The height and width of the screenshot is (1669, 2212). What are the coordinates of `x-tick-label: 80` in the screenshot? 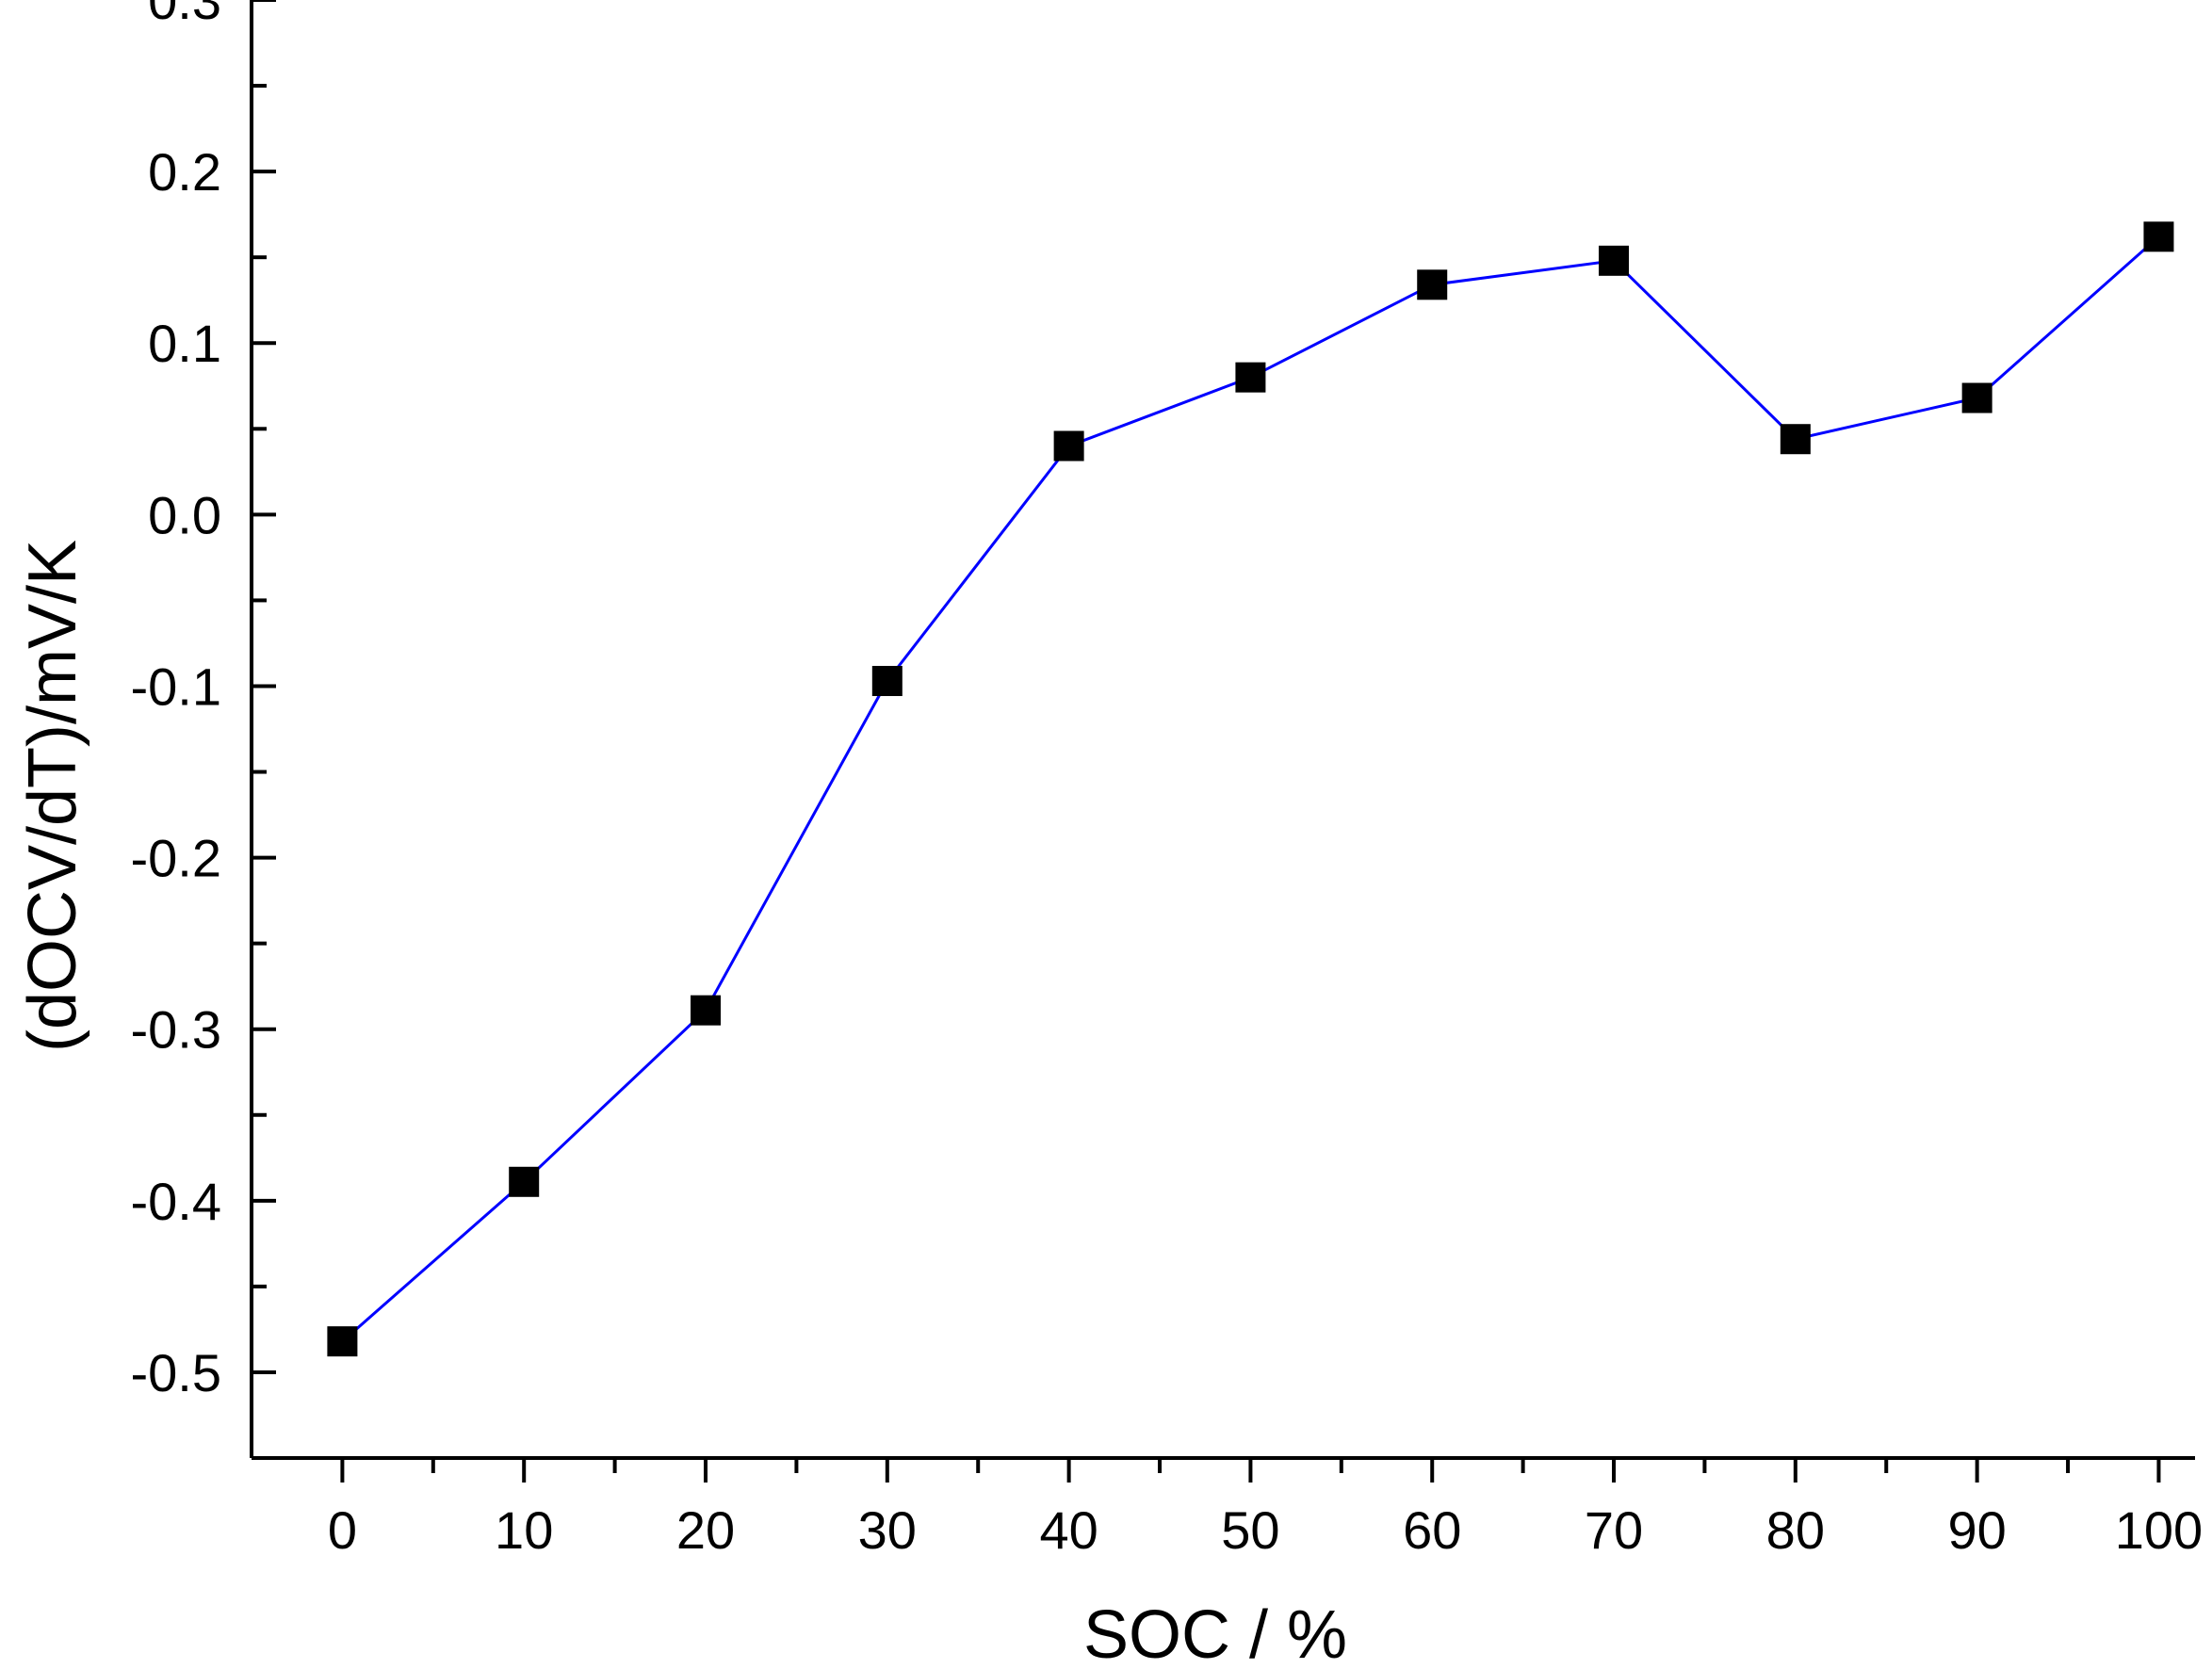 It's located at (1795, 1530).